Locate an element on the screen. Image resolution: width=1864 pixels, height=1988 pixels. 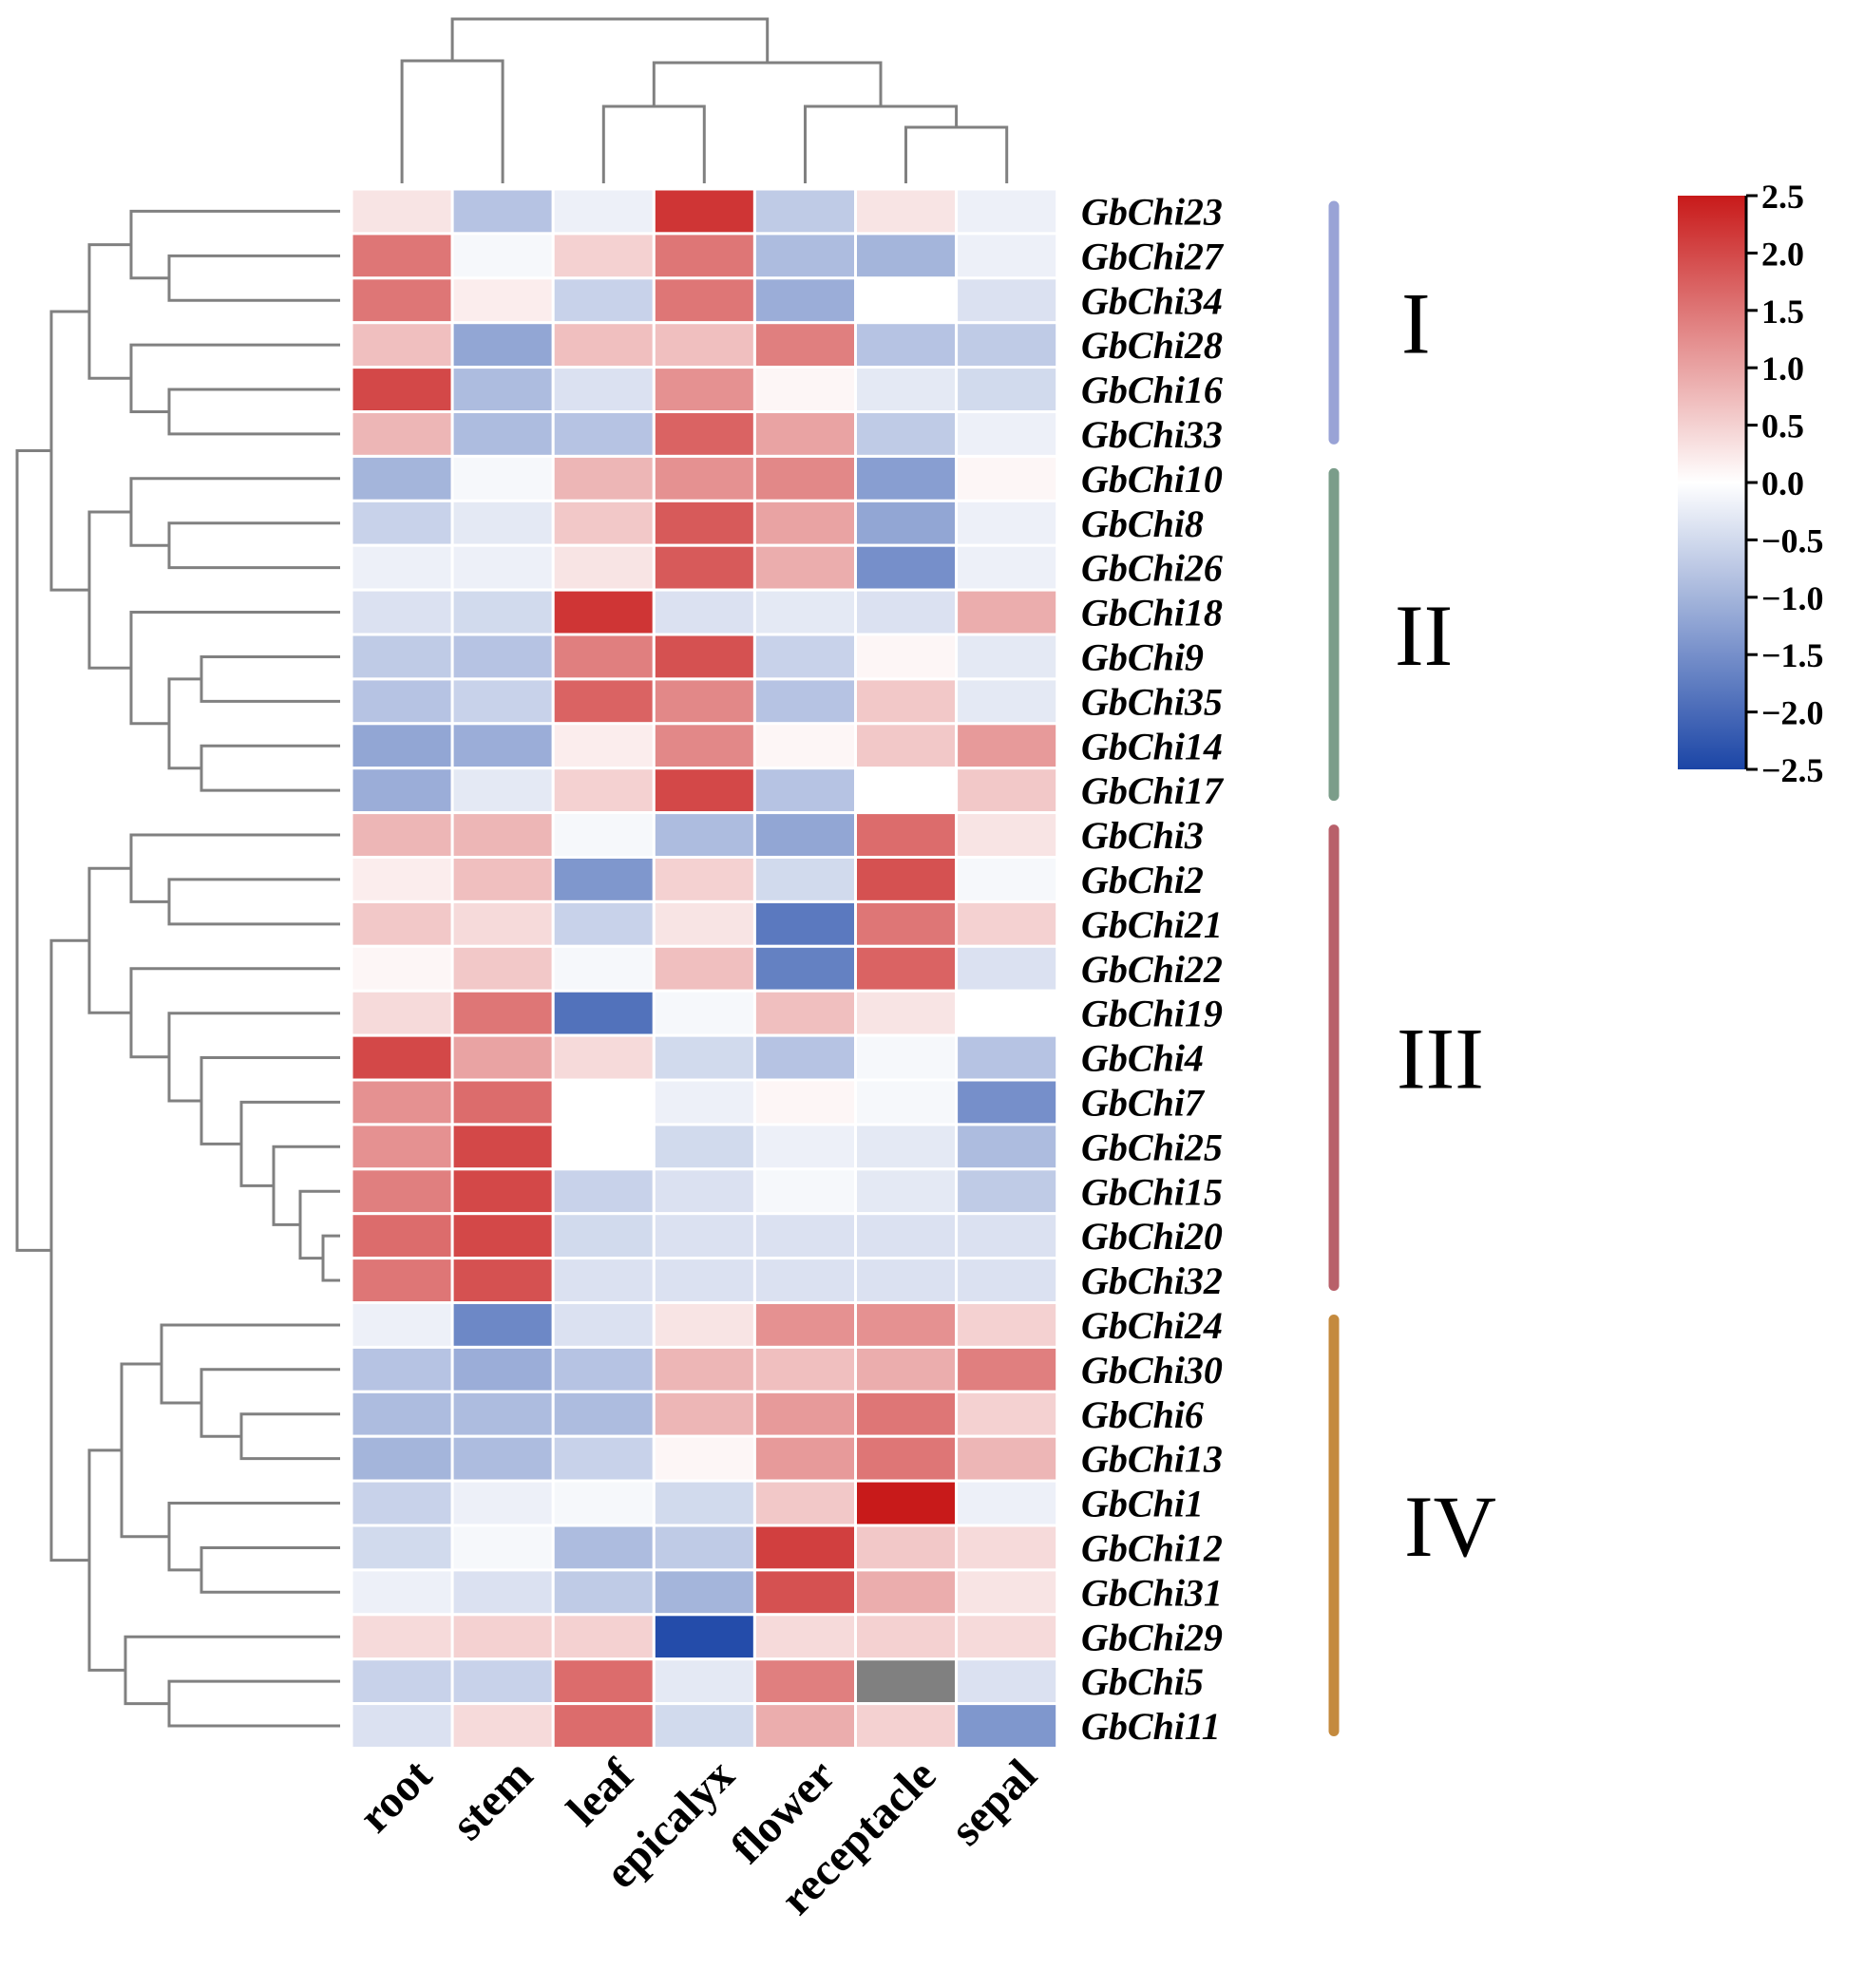
colorbar-tick-label-9: −2.0 is located at coordinates (1792, 713).